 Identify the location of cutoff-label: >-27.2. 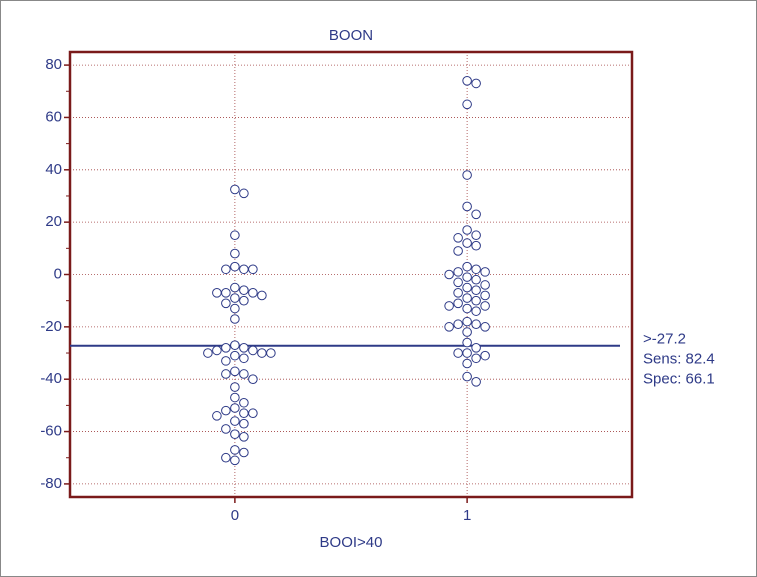
(664, 339).